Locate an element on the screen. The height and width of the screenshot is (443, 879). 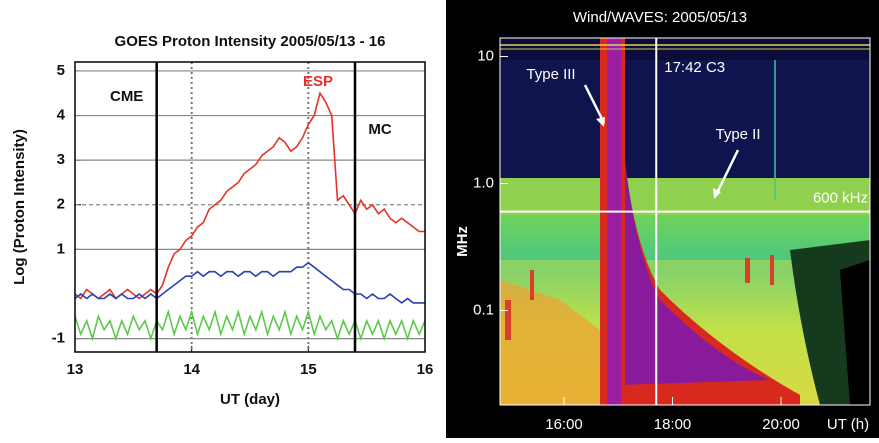
y-tick-label: 1 is located at coordinates (61, 248).